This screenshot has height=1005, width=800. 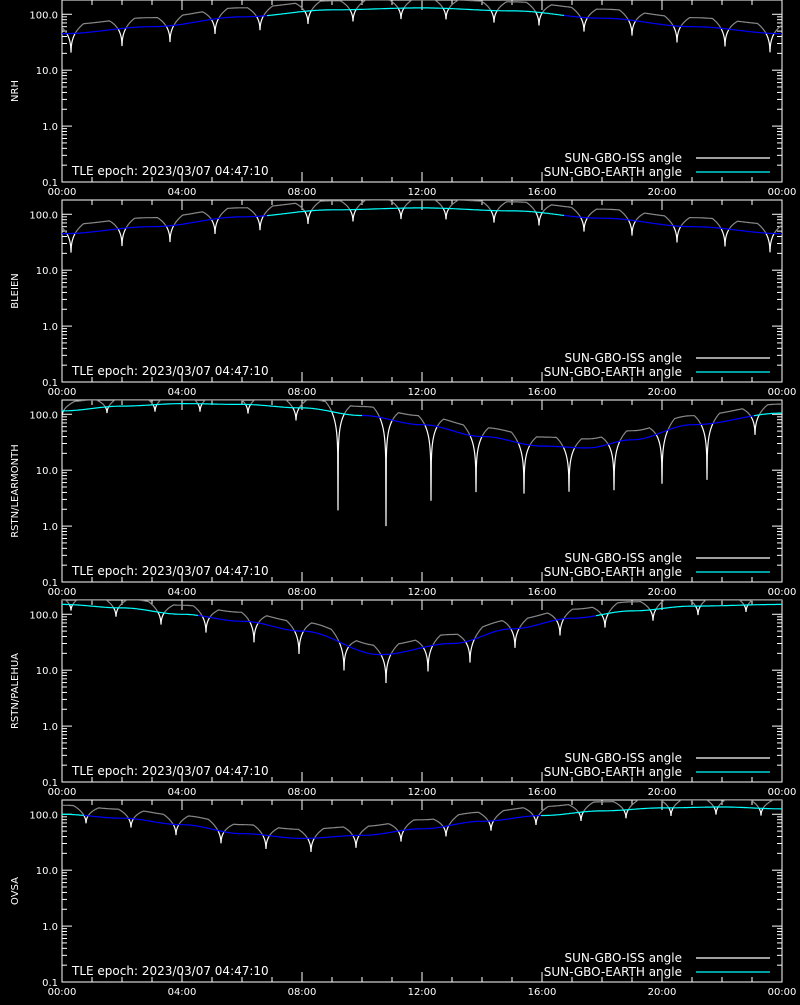 What do you see at coordinates (15, 891) in the screenshot?
I see `y-axis-label: OVSA` at bounding box center [15, 891].